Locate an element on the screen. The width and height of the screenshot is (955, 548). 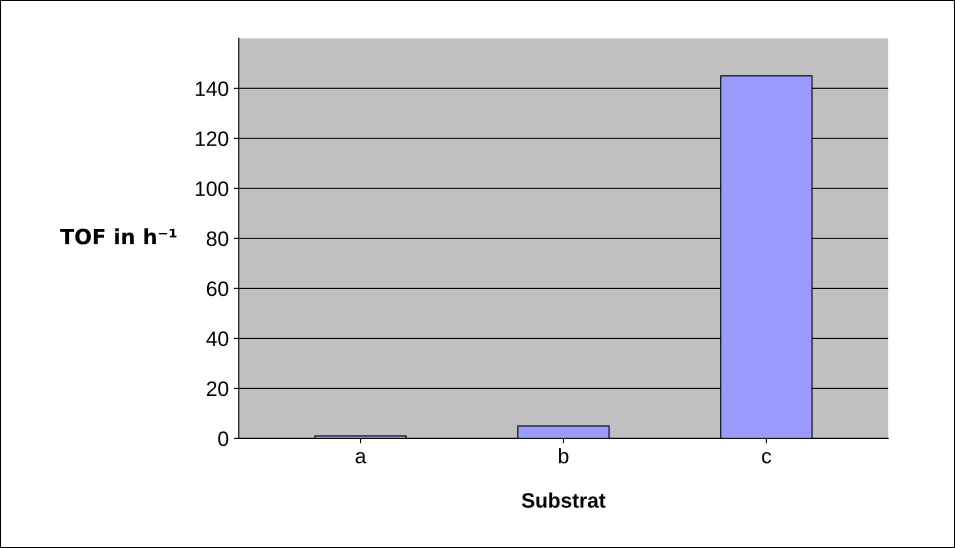
y-tick-label: 20 is located at coordinates (217, 388).